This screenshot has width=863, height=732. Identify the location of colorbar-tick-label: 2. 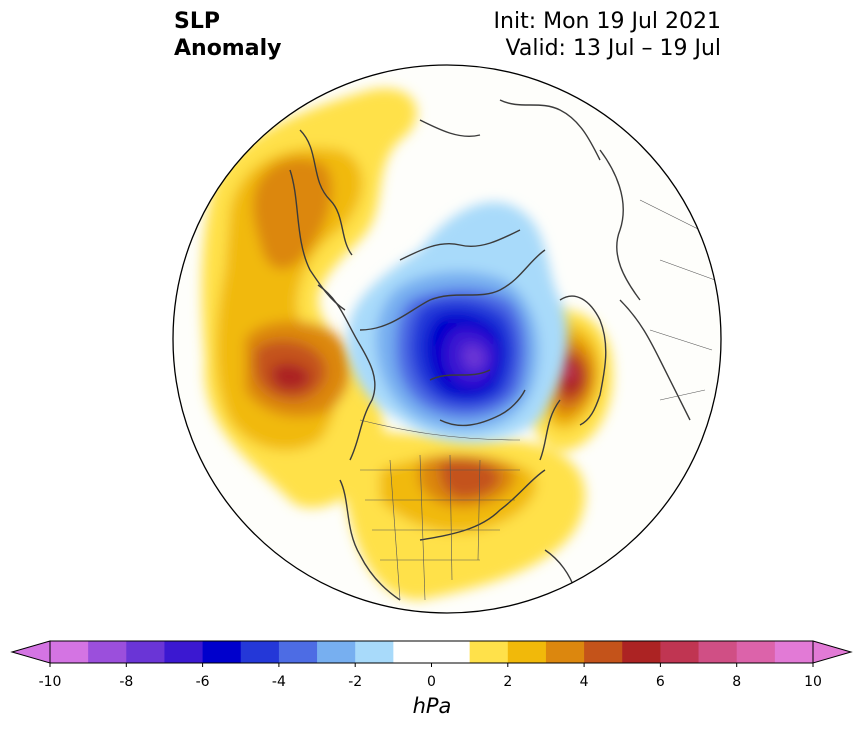
(508, 682).